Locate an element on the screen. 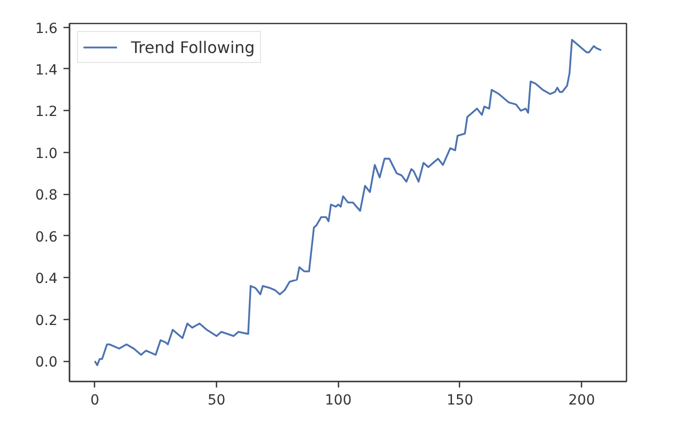  y-tick-label: 0.2 is located at coordinates (46, 320).